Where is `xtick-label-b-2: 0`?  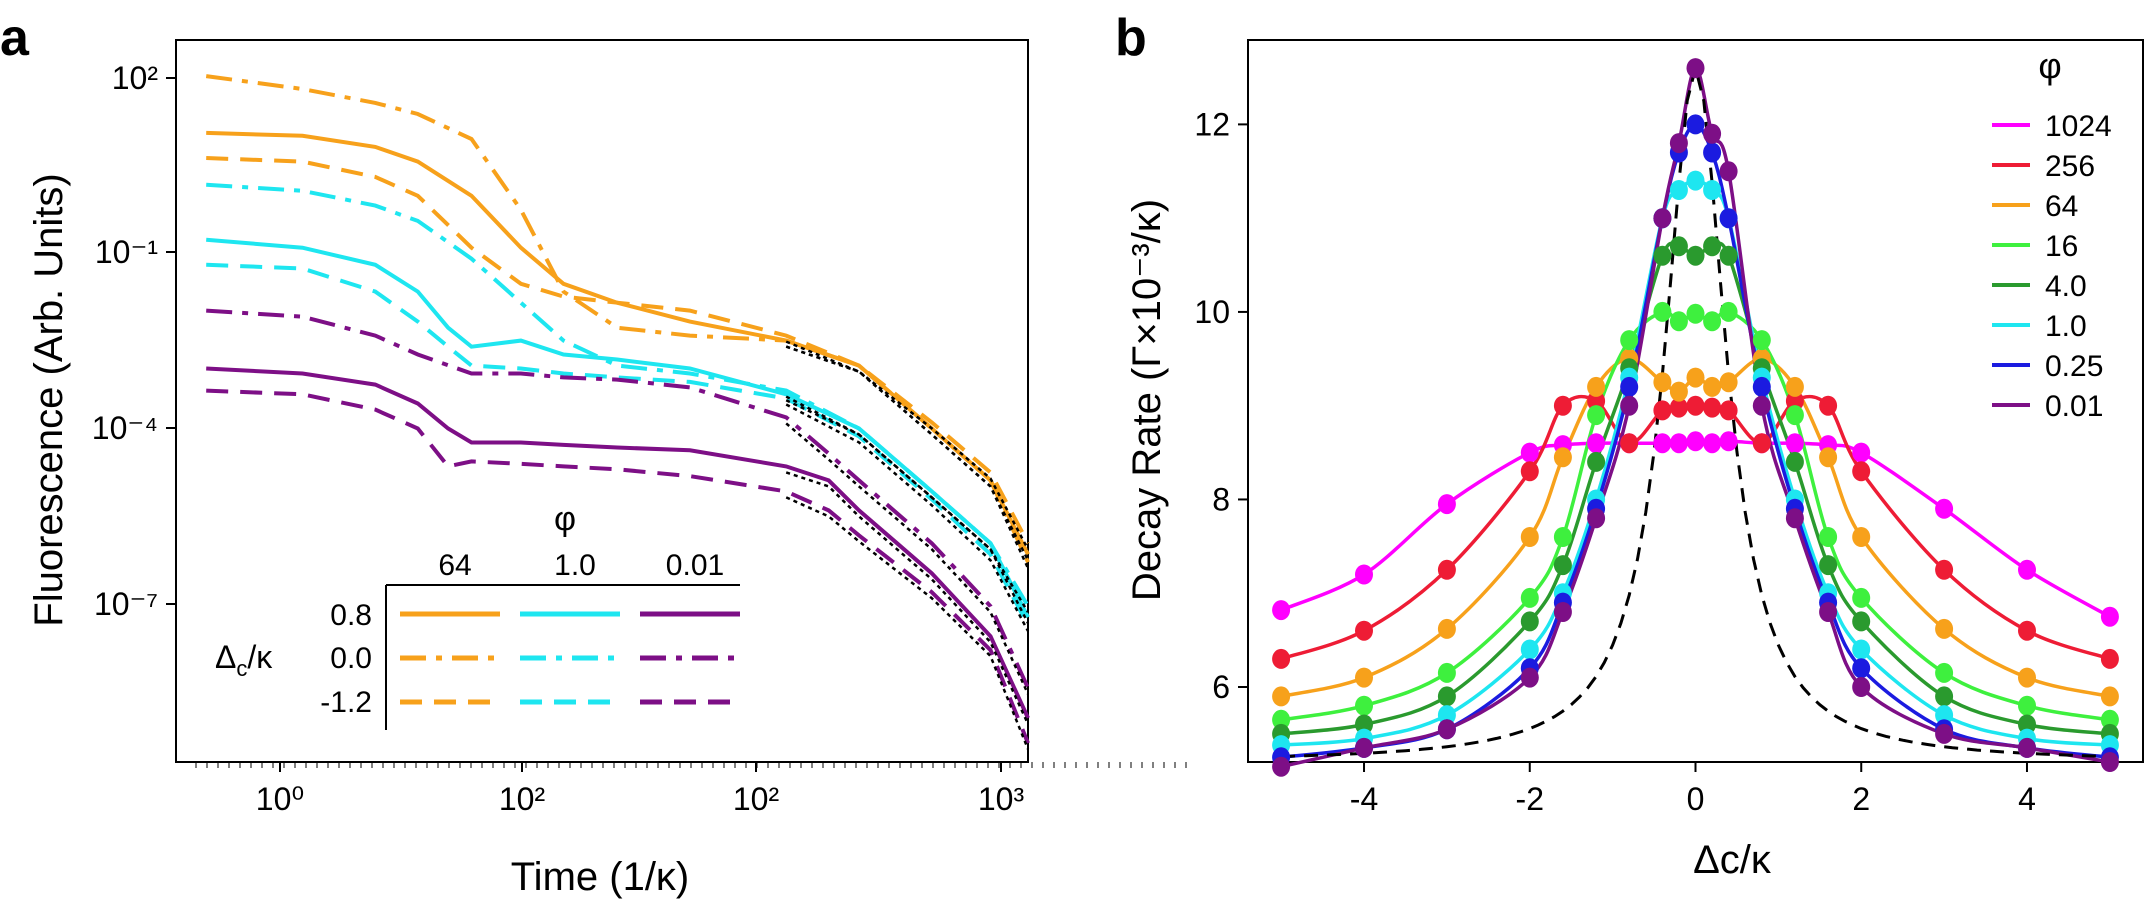 xtick-label-b-2: 0 is located at coordinates (1696, 799).